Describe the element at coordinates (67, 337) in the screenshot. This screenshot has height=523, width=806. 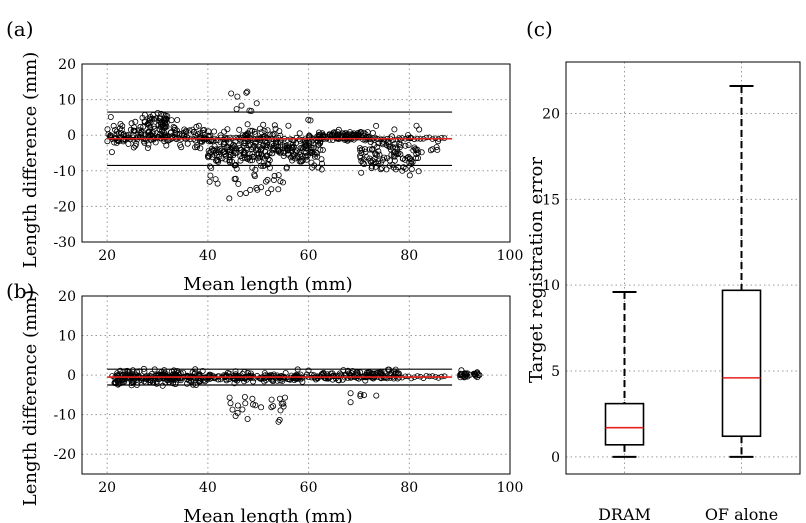
I see `y-tick-label: 10` at that location.